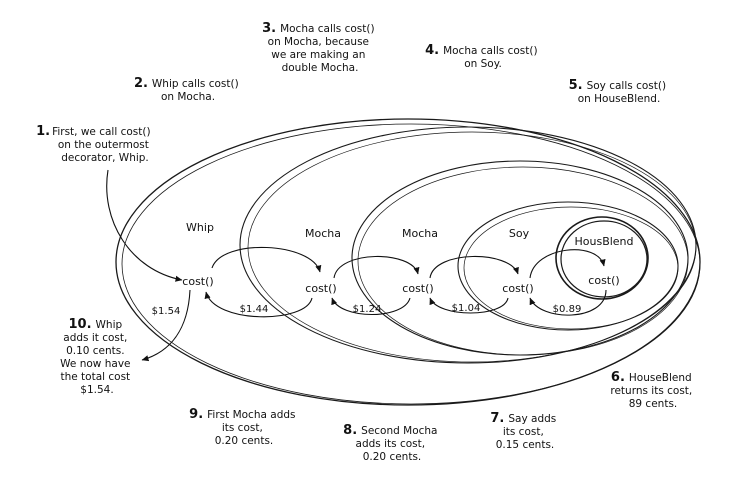 This screenshot has width=735, height=483. What do you see at coordinates (103, 145) in the screenshot?
I see `step-note-1-line-2: on the outermost` at bounding box center [103, 145].